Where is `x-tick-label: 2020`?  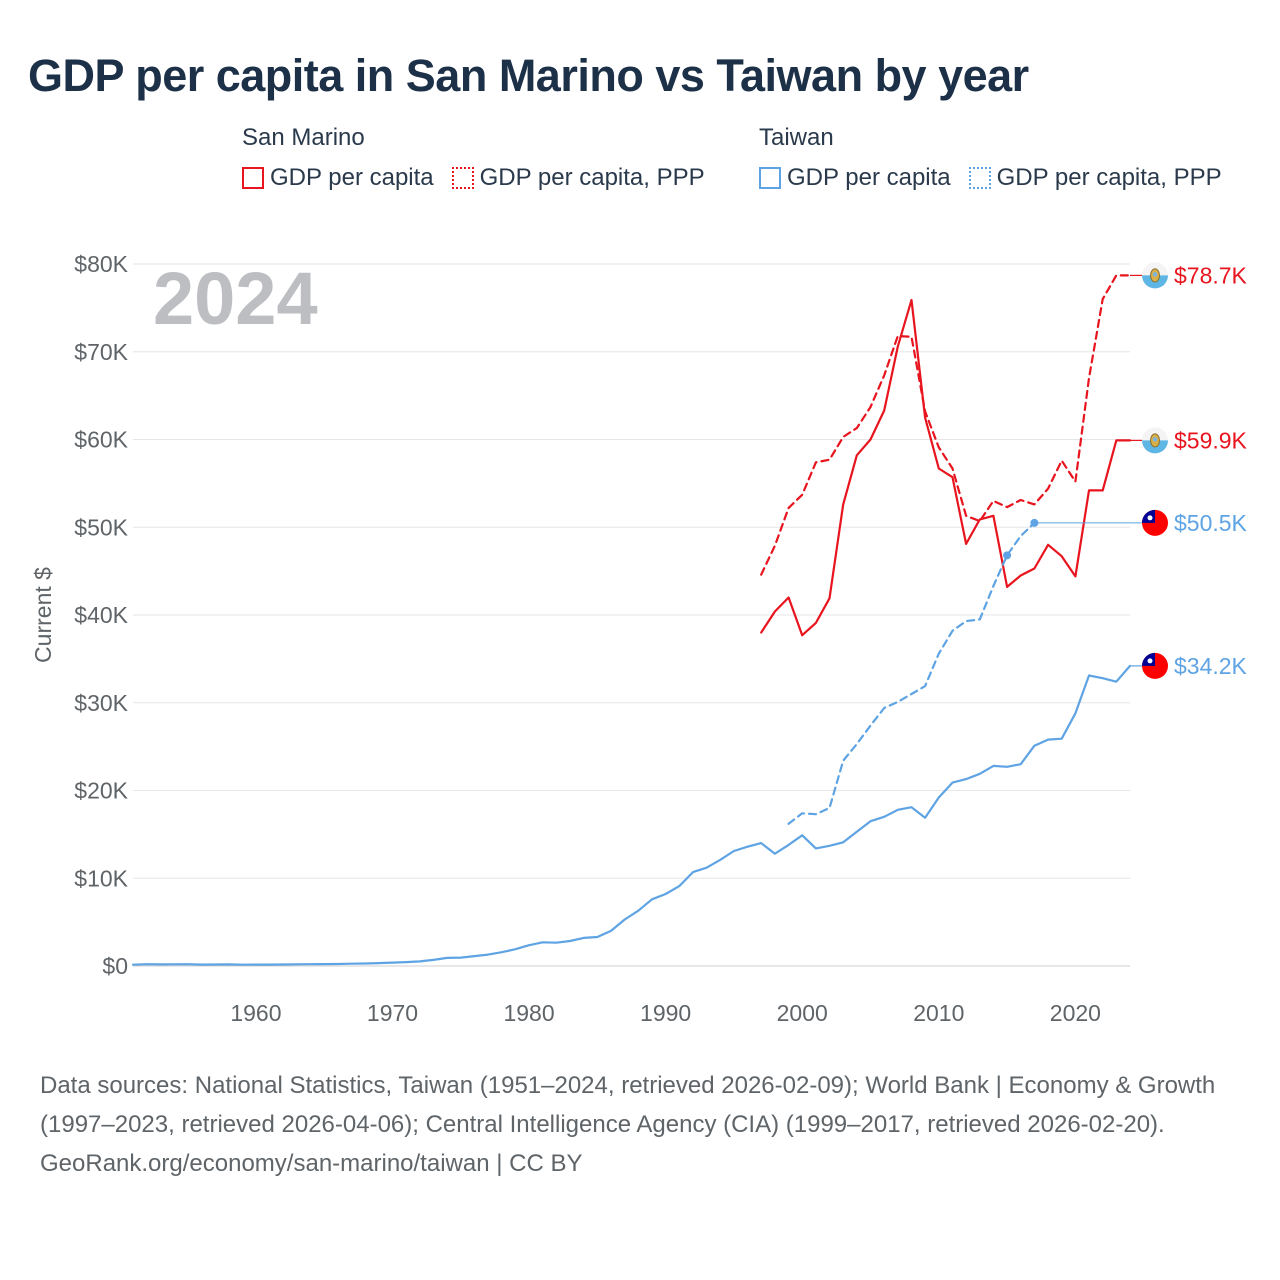 x-tick-label: 2020 is located at coordinates (1075, 1013).